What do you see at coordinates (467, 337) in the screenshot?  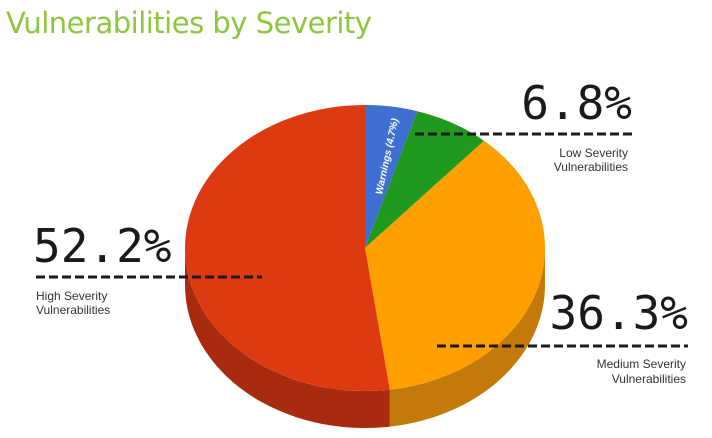 I see `pie-side-medium` at bounding box center [467, 337].